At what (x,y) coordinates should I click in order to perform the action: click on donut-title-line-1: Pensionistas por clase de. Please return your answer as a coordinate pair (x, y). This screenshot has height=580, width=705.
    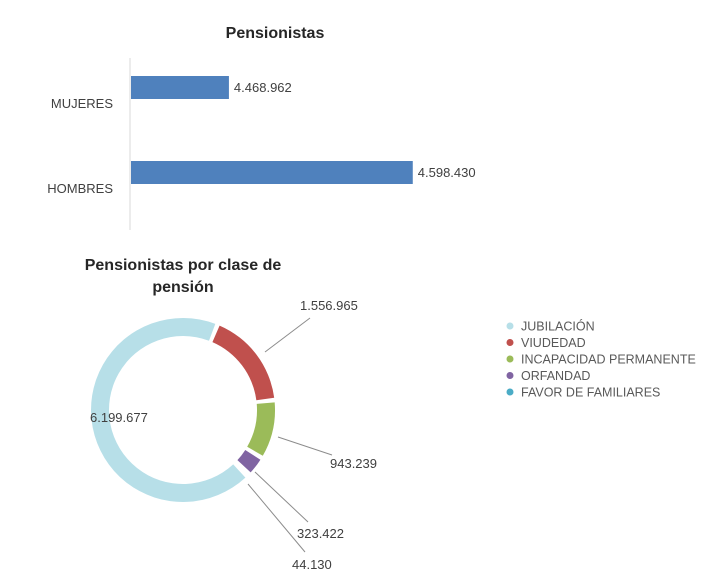
    Looking at the image, I should click on (183, 265).